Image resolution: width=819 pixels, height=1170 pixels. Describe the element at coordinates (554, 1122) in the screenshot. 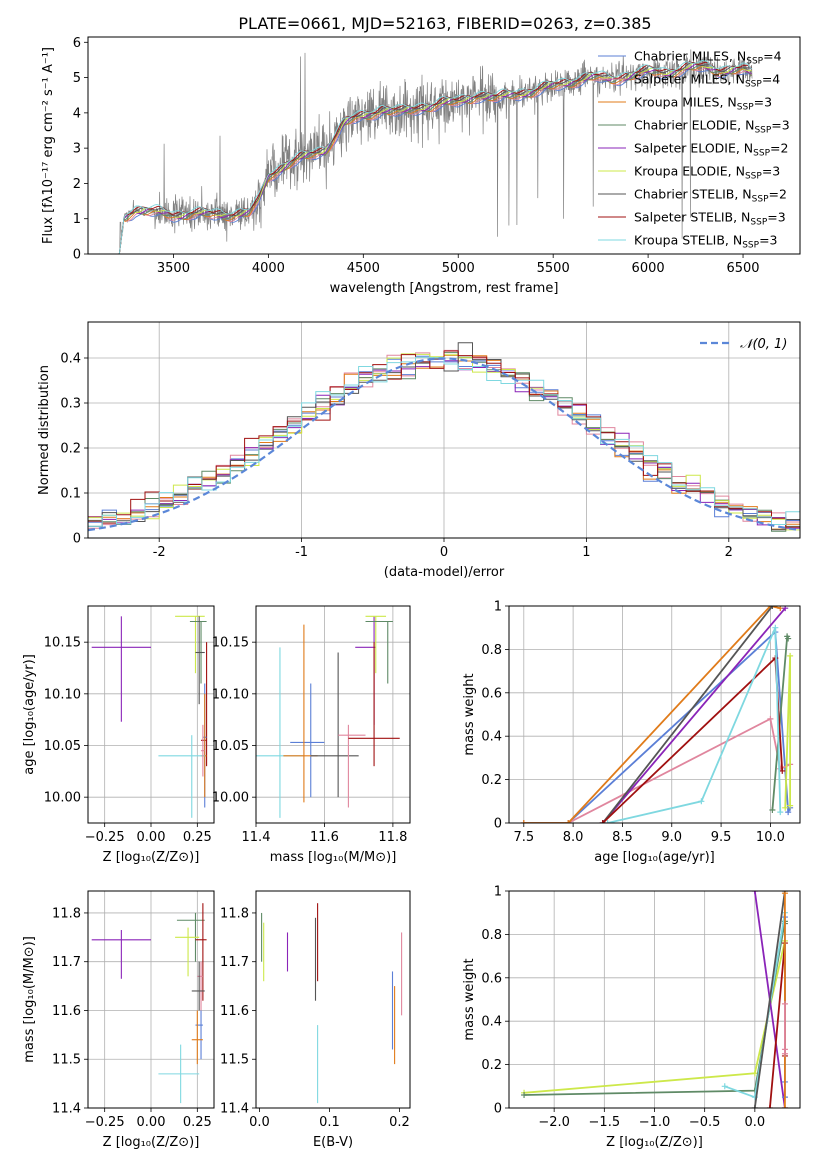

I see `x-tick-label: −2.0` at that location.